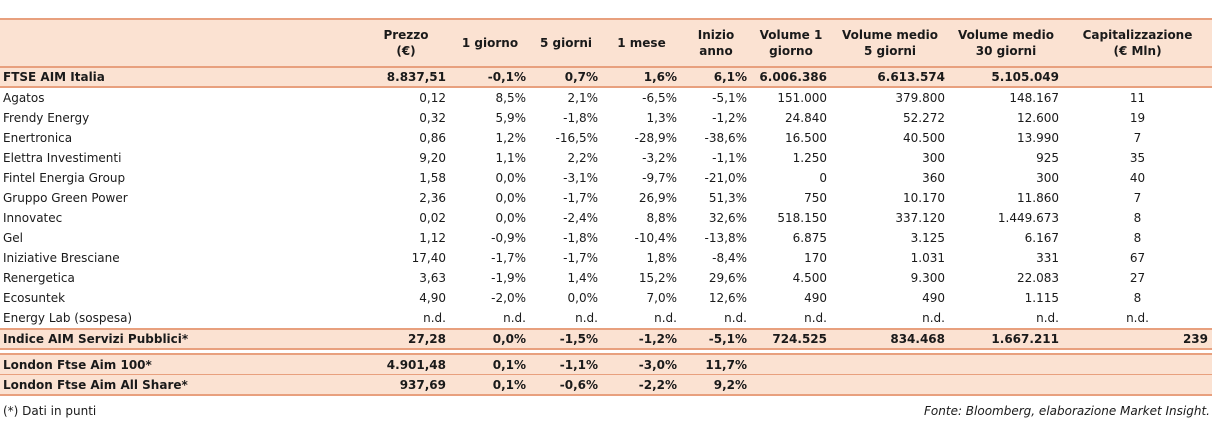 This screenshot has width=1215, height=423. I want to click on cell-v5: 1.031, so click(927, 258).